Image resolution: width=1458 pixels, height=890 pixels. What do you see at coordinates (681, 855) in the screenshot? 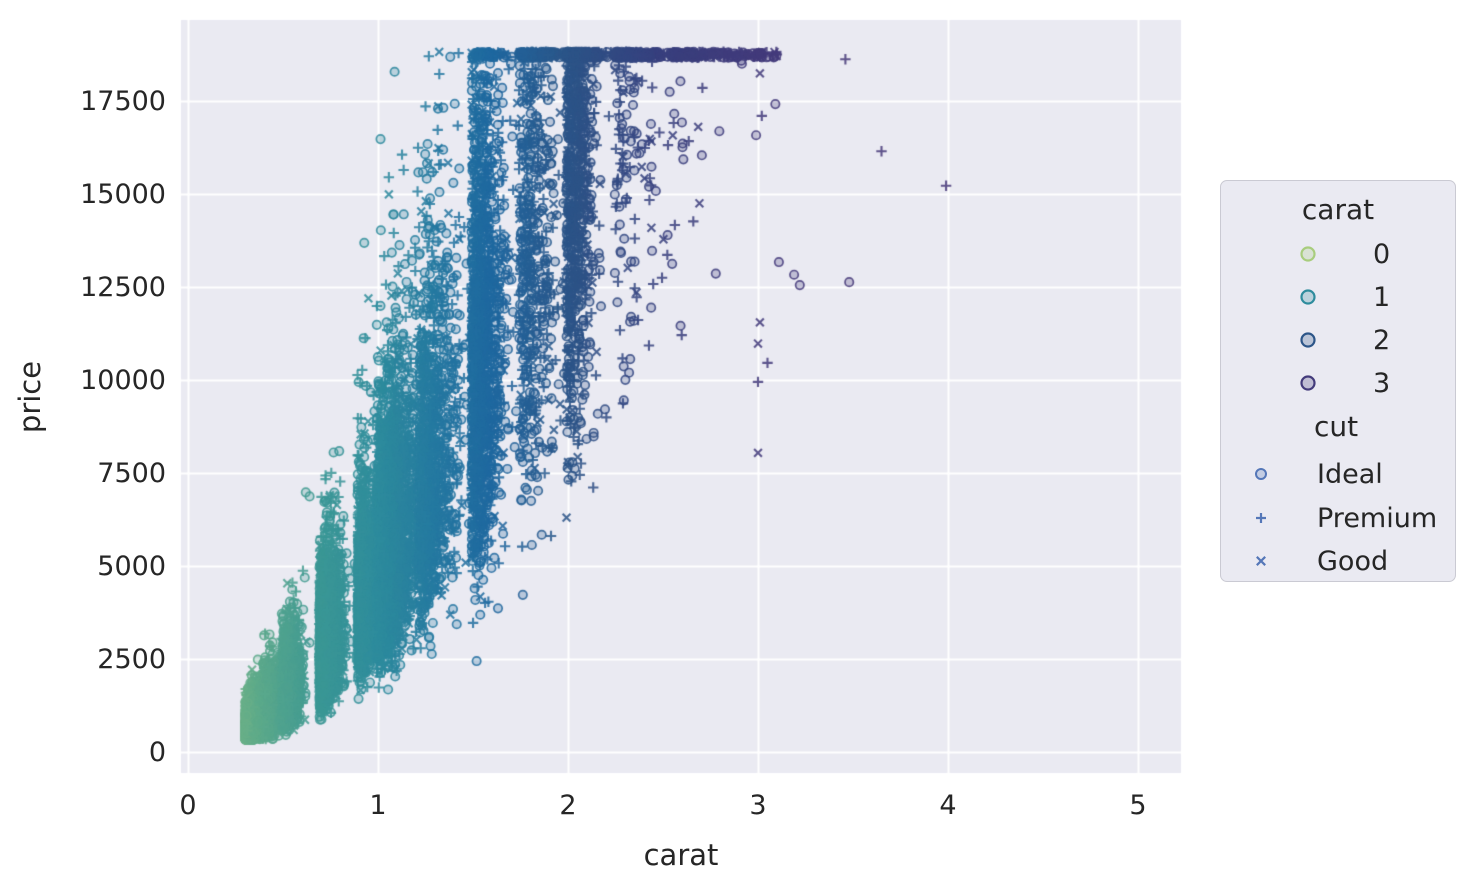
I see `x-axis-title: carat` at bounding box center [681, 855].